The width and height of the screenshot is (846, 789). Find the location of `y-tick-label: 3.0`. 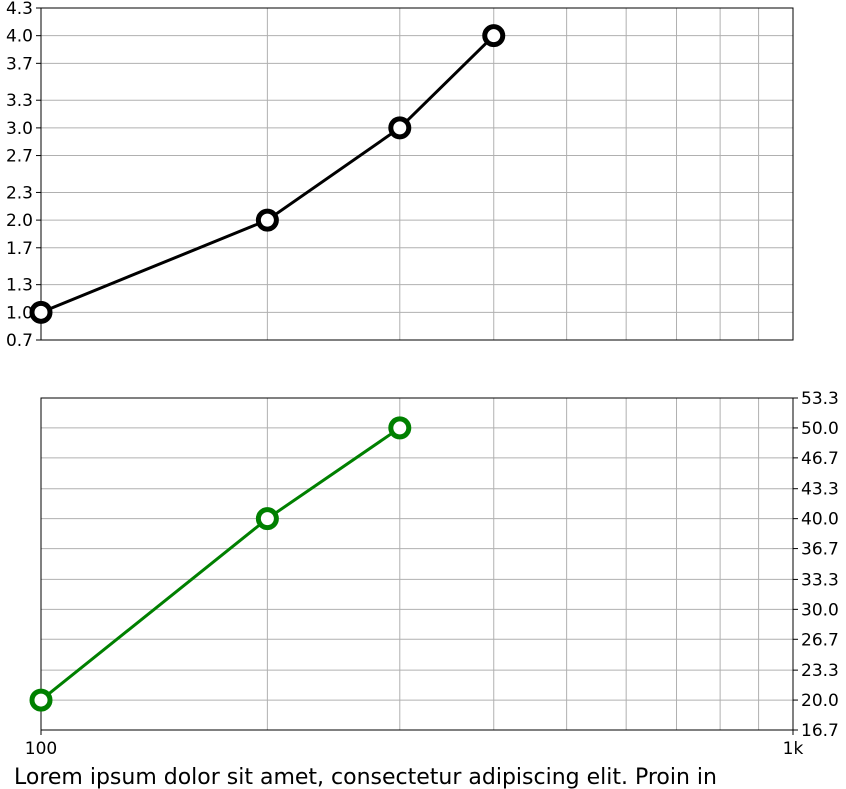

y-tick-label: 3.0 is located at coordinates (19, 129).